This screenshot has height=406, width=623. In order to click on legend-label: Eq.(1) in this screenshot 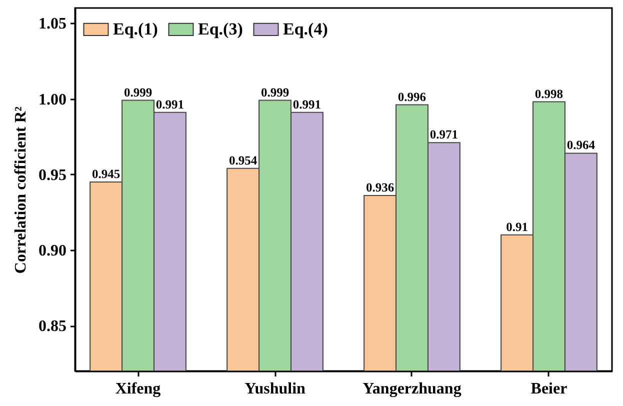, I will do `click(135, 28)`.